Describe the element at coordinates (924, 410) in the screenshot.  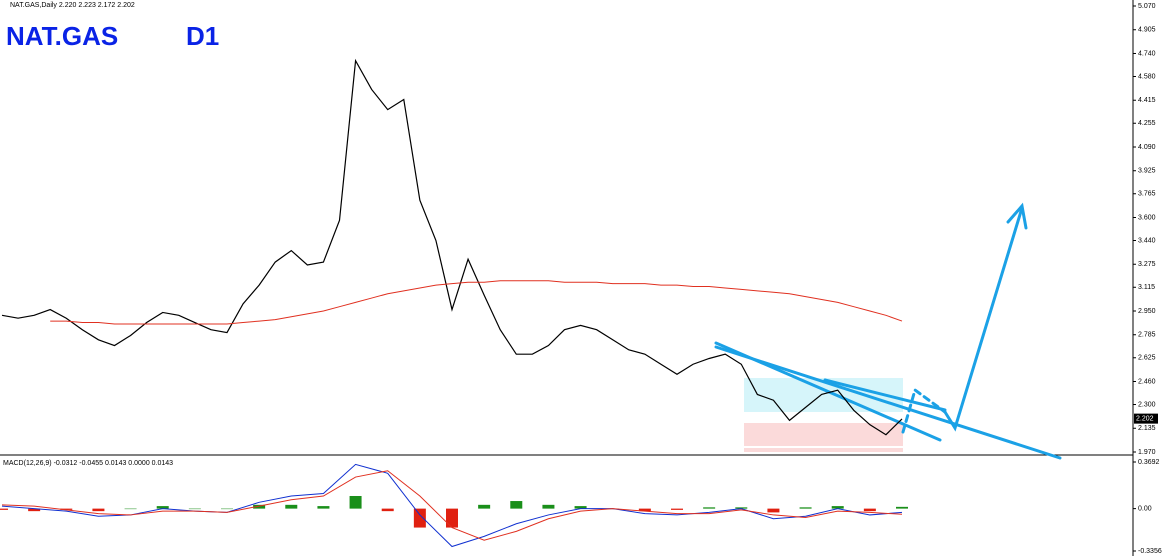
I see `projection` at that location.